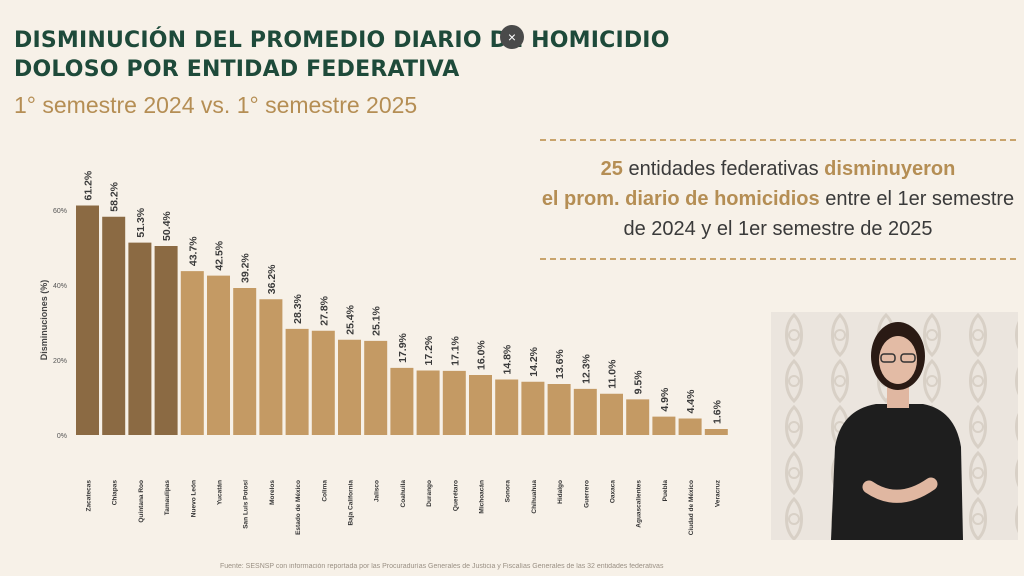 Image resolution: width=1024 pixels, height=576 pixels. I want to click on callout-part-1: entidades federativas, so click(723, 169).